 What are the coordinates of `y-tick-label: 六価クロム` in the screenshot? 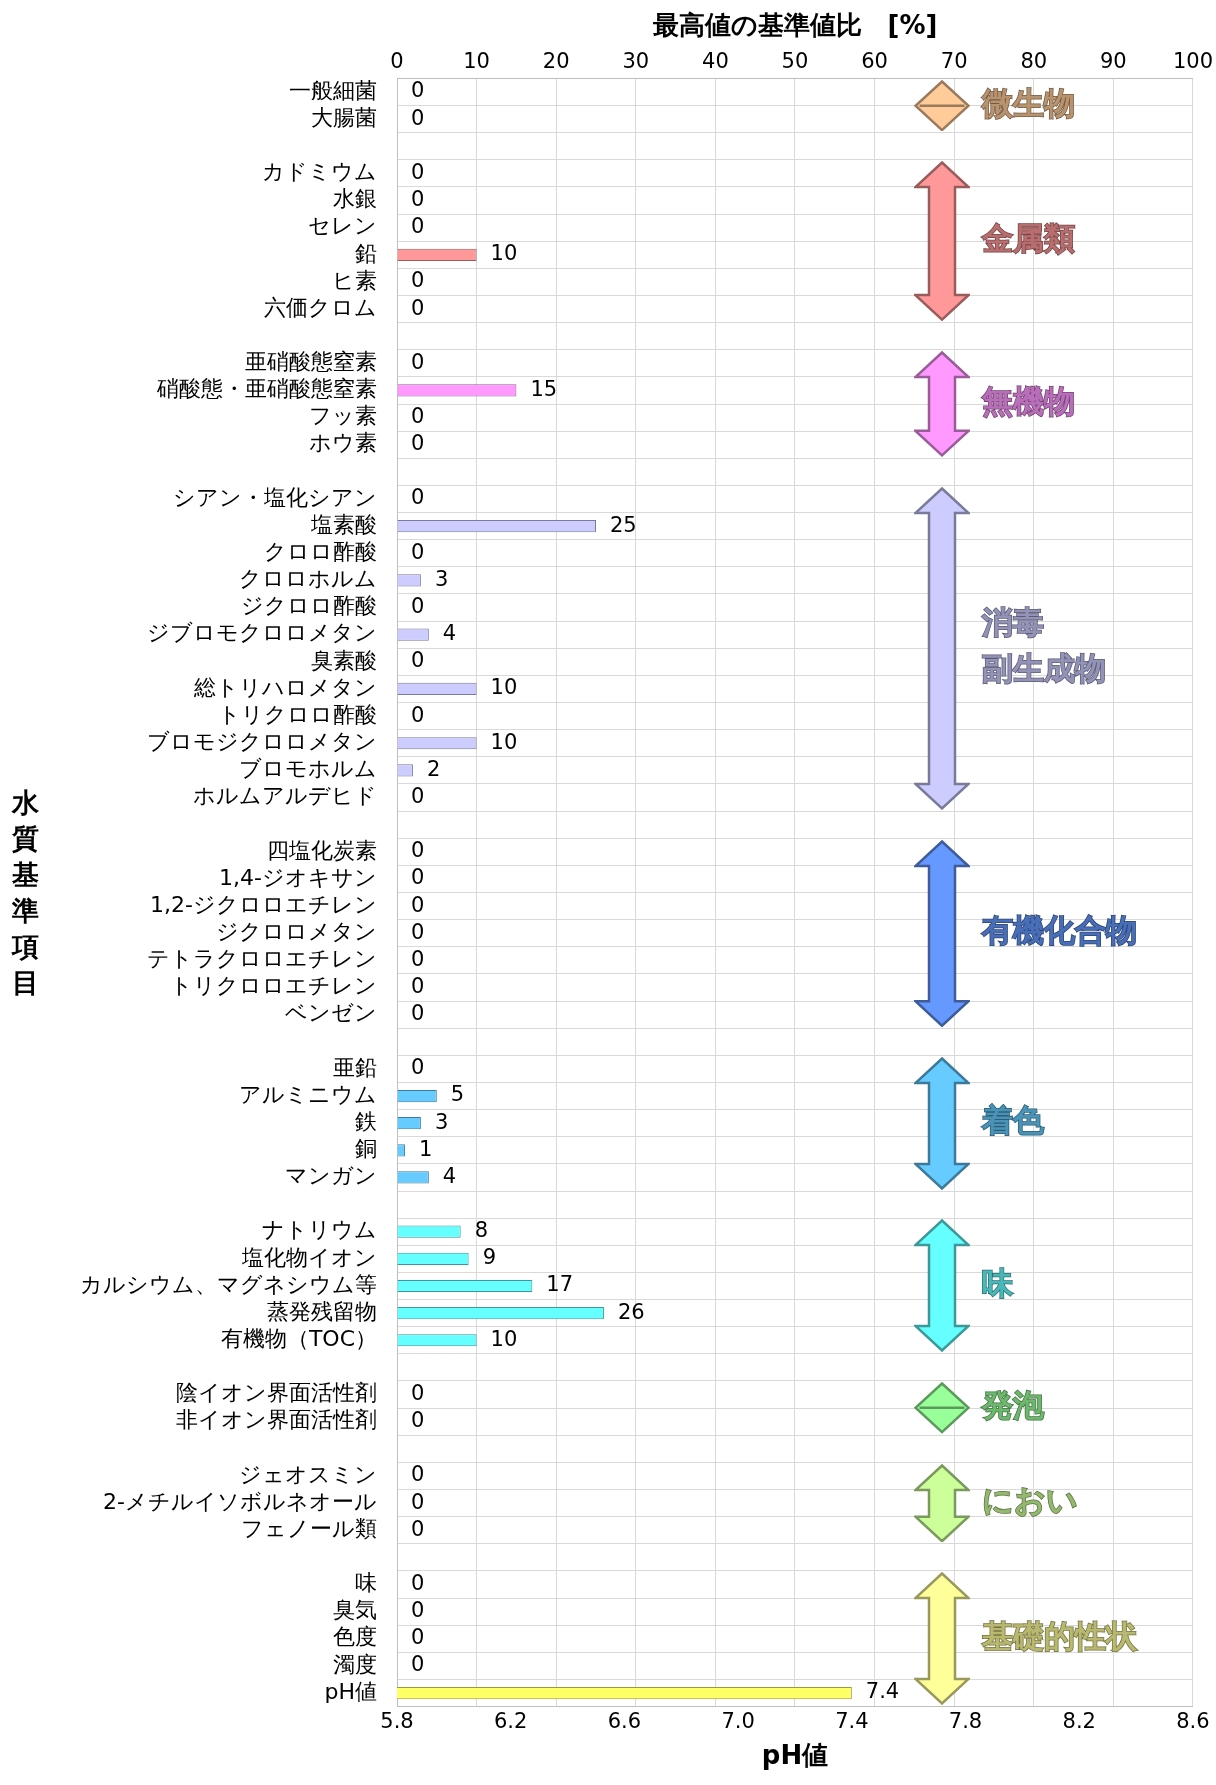 It's located at (320, 307).